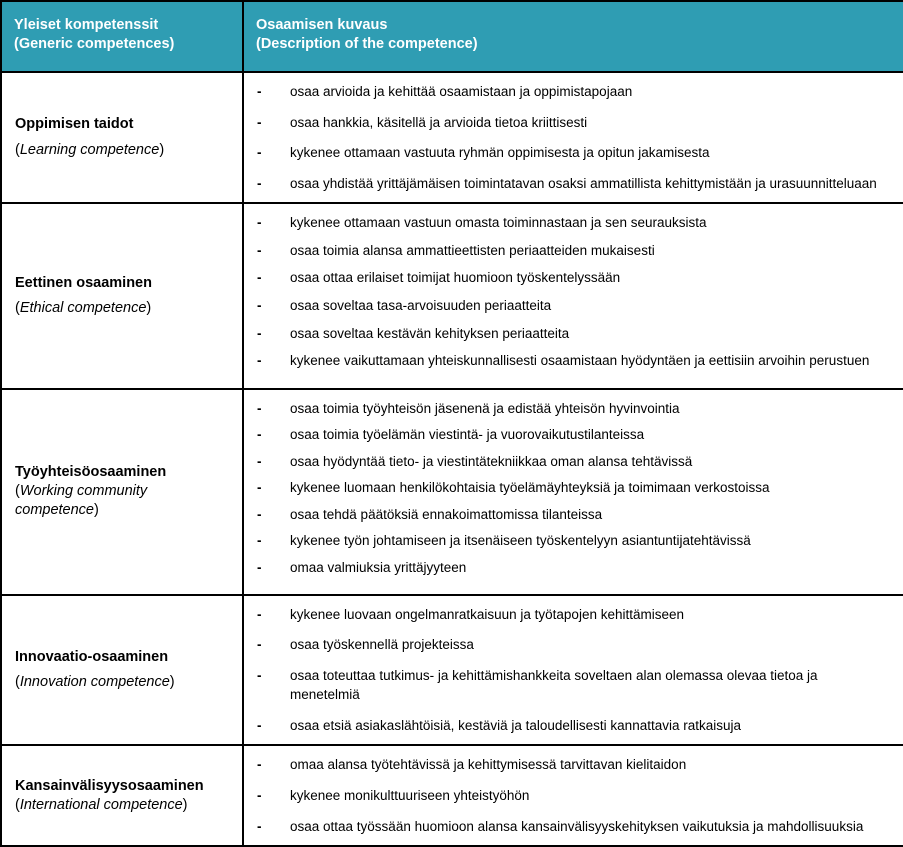 The width and height of the screenshot is (903, 847). What do you see at coordinates (109, 785) in the screenshot?
I see `competence-name-fi: Kansainvälisyysosaaminen` at bounding box center [109, 785].